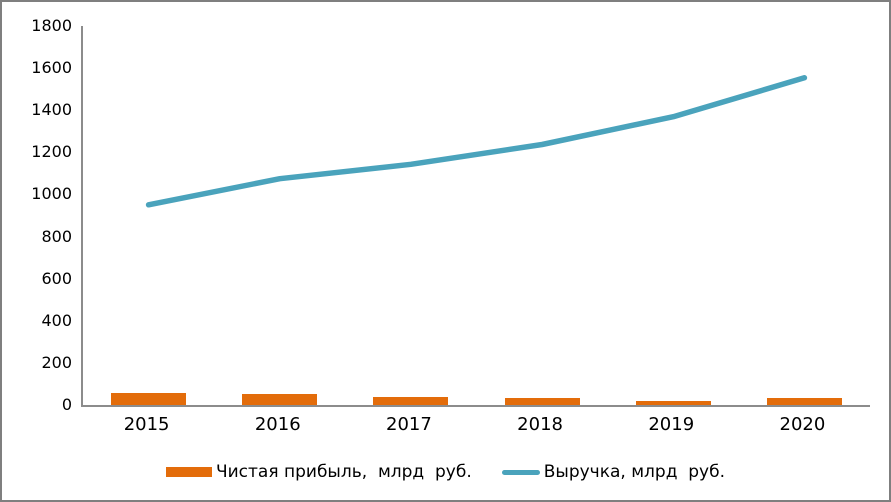 This screenshot has width=891, height=502. What do you see at coordinates (56, 278) in the screenshot?
I see `y-axis-label: 600` at bounding box center [56, 278].